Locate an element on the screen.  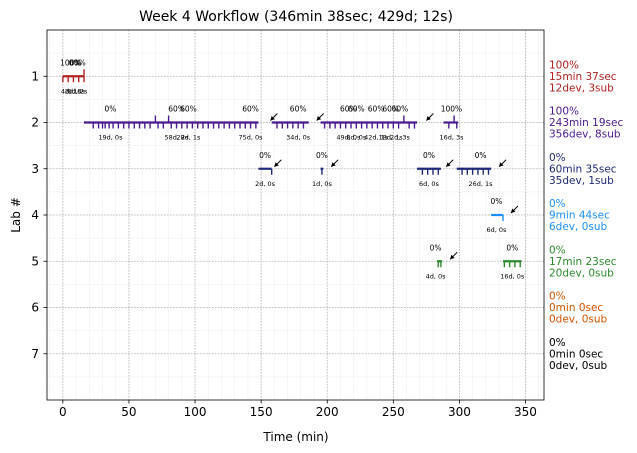
x-tick-label: 350 is located at coordinates (525, 412).